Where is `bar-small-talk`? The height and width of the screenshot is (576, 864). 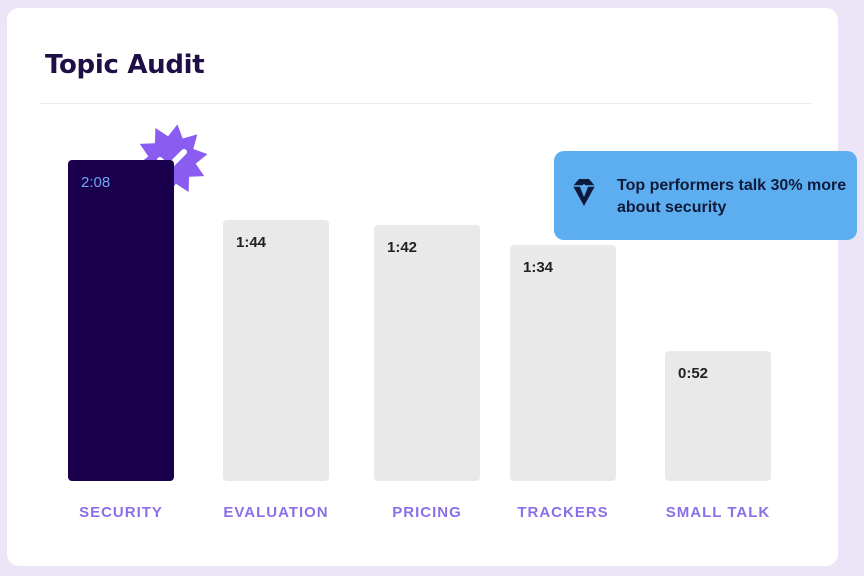
bar-small-talk is located at coordinates (718, 415).